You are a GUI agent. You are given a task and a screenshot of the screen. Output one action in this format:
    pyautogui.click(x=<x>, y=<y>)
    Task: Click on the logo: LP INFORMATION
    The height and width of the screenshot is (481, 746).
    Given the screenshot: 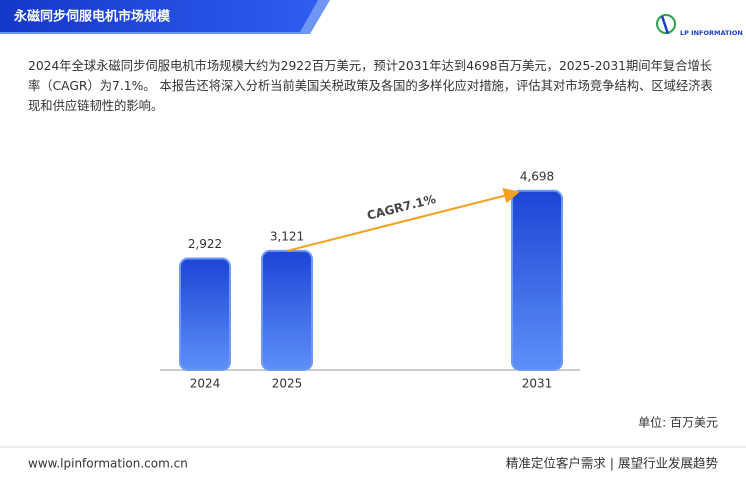 What is the action you would take?
    pyautogui.click(x=699, y=25)
    